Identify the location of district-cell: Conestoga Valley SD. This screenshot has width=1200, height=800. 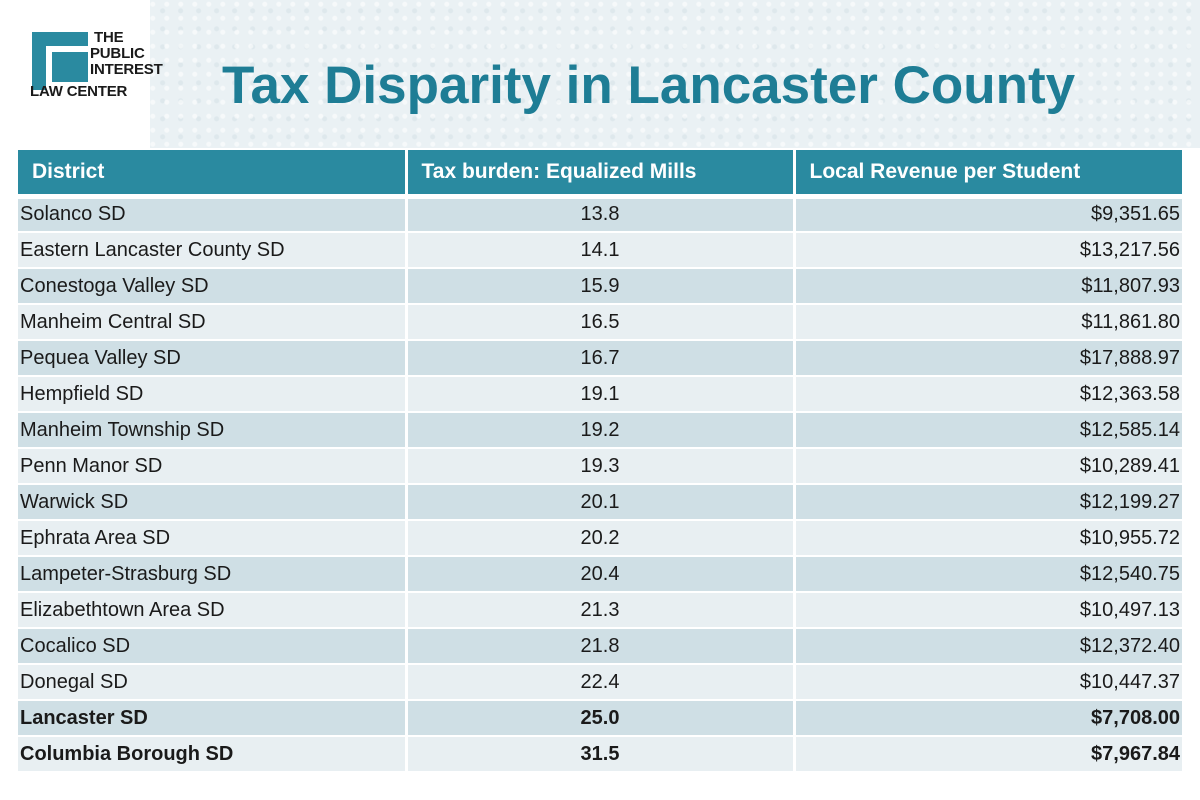
(213, 286).